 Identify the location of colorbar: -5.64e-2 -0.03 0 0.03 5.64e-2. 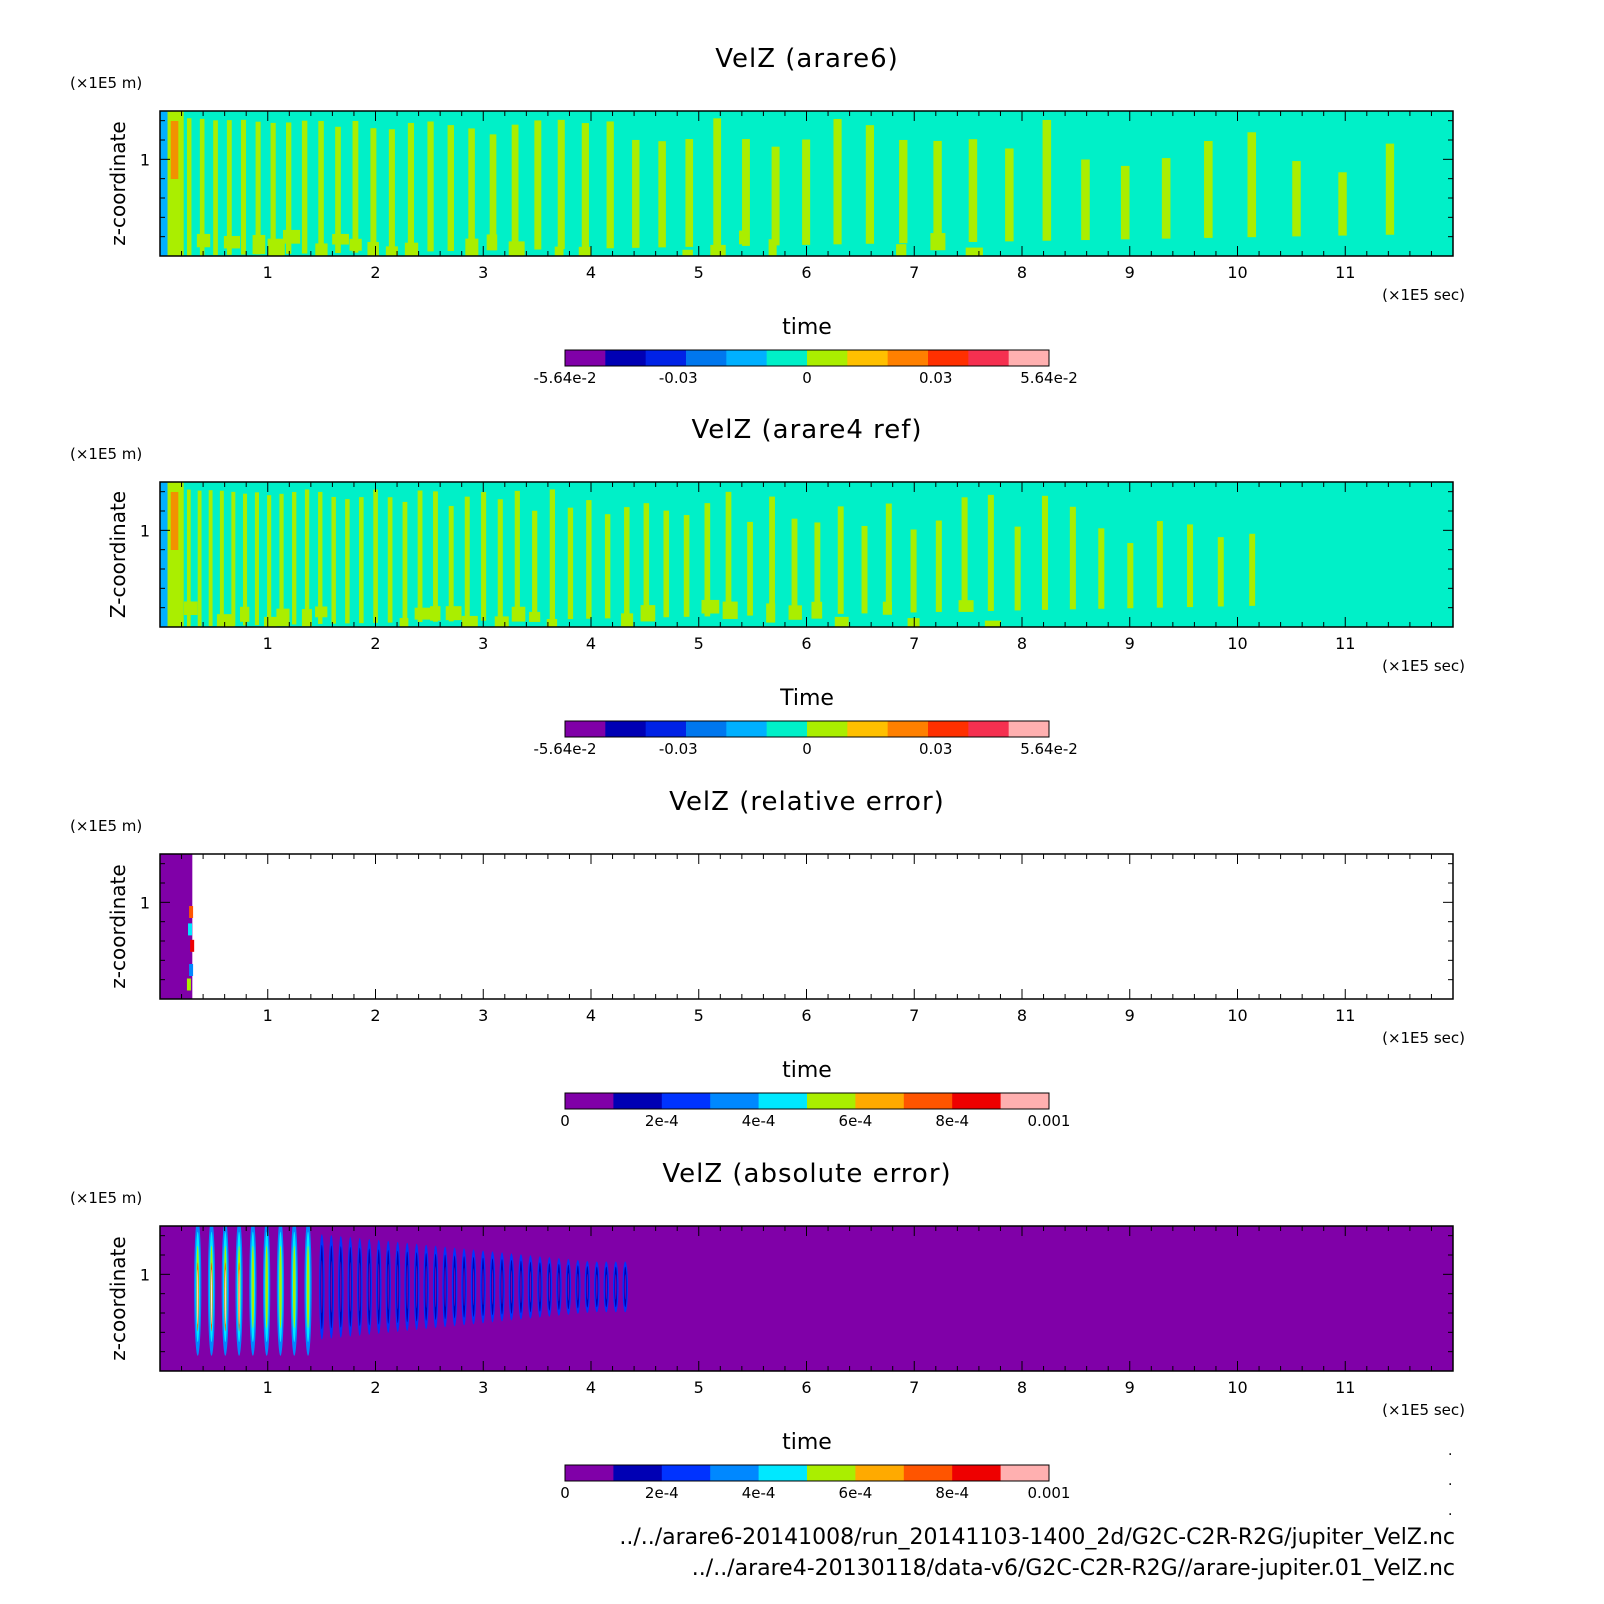
(806, 368).